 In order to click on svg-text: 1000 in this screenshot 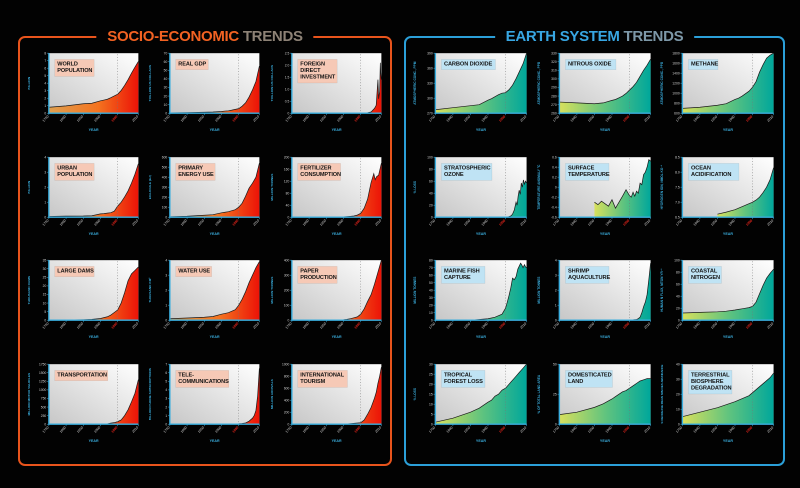, I will do `click(285, 364)`.